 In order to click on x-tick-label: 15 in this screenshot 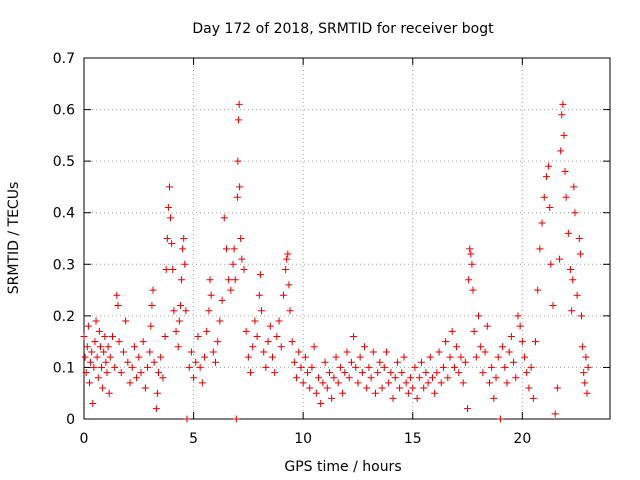, I will do `click(413, 439)`.